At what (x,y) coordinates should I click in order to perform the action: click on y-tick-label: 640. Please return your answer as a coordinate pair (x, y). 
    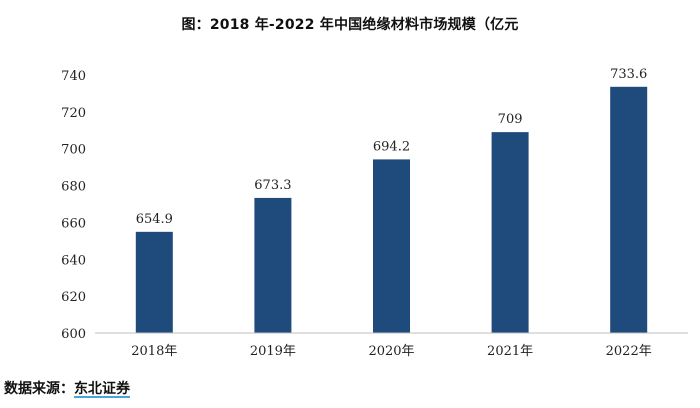
    Looking at the image, I should click on (73, 260).